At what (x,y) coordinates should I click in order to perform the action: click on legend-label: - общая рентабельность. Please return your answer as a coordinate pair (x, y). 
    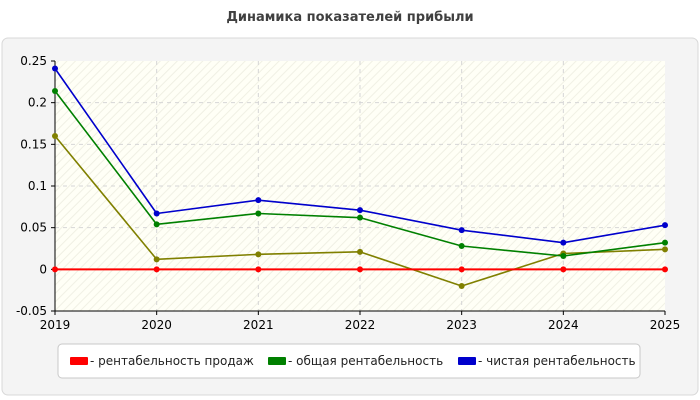
    Looking at the image, I should click on (365, 361).